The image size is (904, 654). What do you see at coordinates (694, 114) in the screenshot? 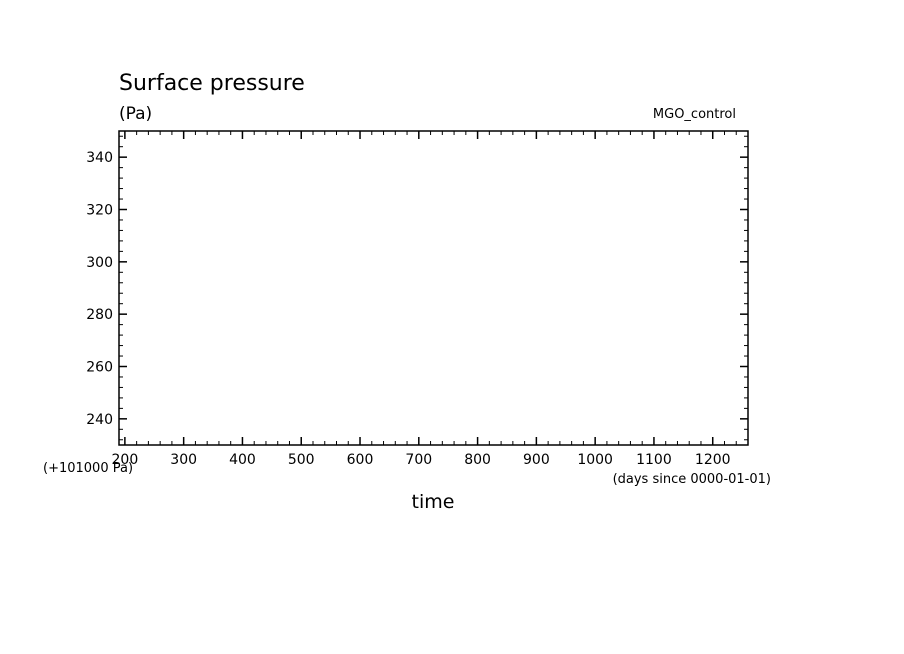
I see `run-label: MGO_control` at bounding box center [694, 114].